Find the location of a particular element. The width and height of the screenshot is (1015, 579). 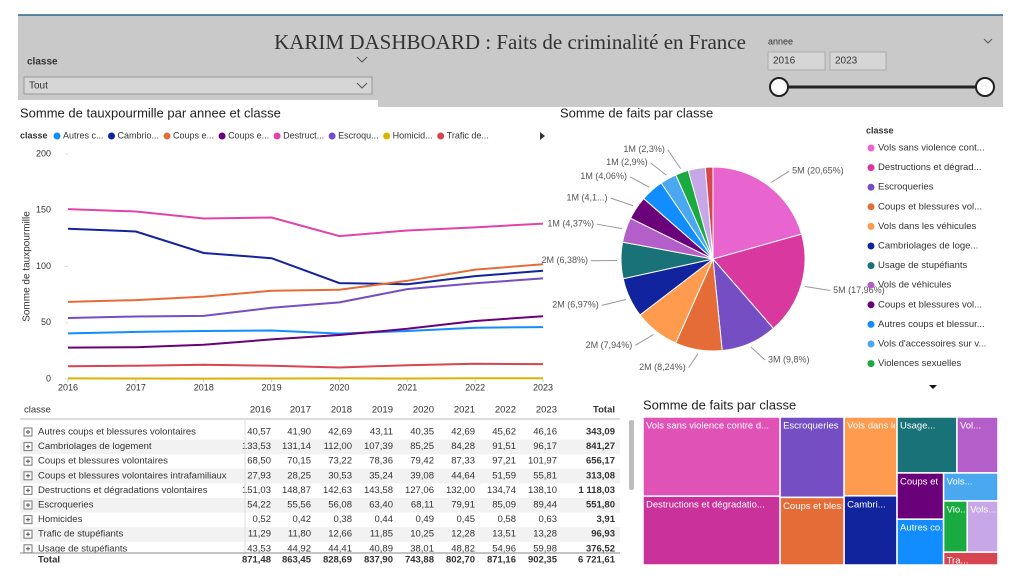

cell: 138,10 is located at coordinates (542, 490).